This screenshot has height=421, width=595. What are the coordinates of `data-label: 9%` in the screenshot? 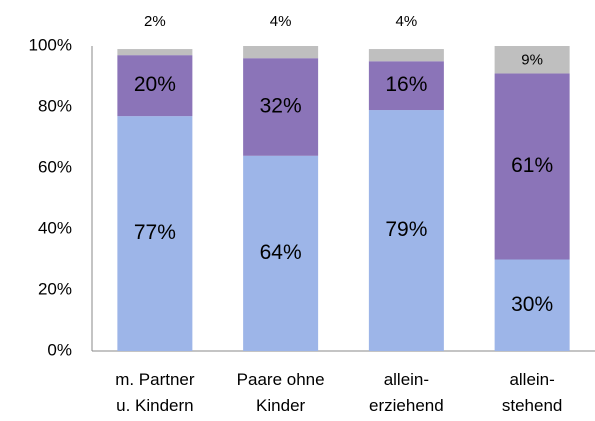 It's located at (532, 60).